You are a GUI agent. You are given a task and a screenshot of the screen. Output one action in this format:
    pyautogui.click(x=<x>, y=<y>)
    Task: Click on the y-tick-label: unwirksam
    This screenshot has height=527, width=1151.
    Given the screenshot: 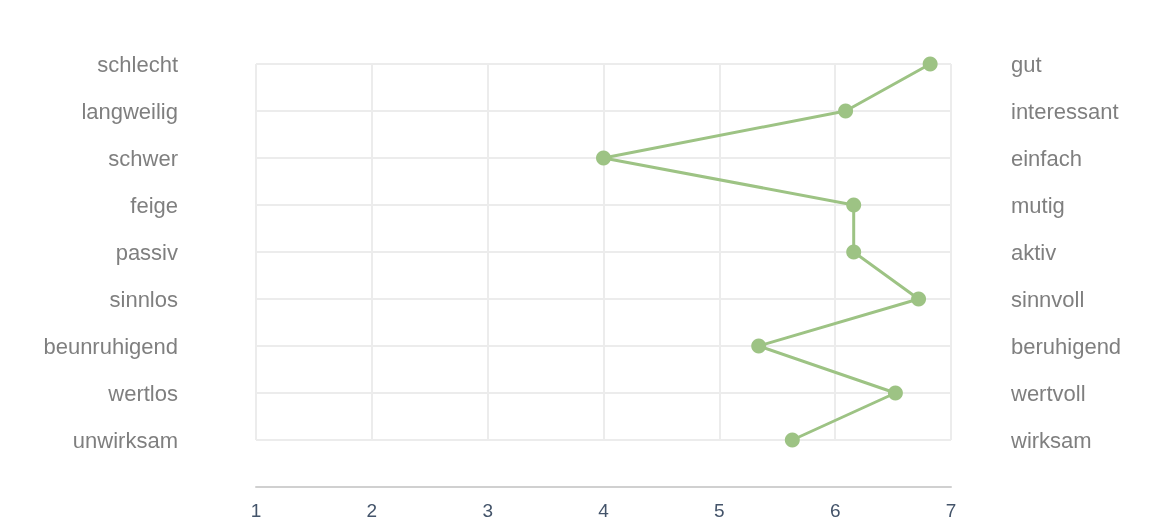 What is the action you would take?
    pyautogui.click(x=125, y=440)
    